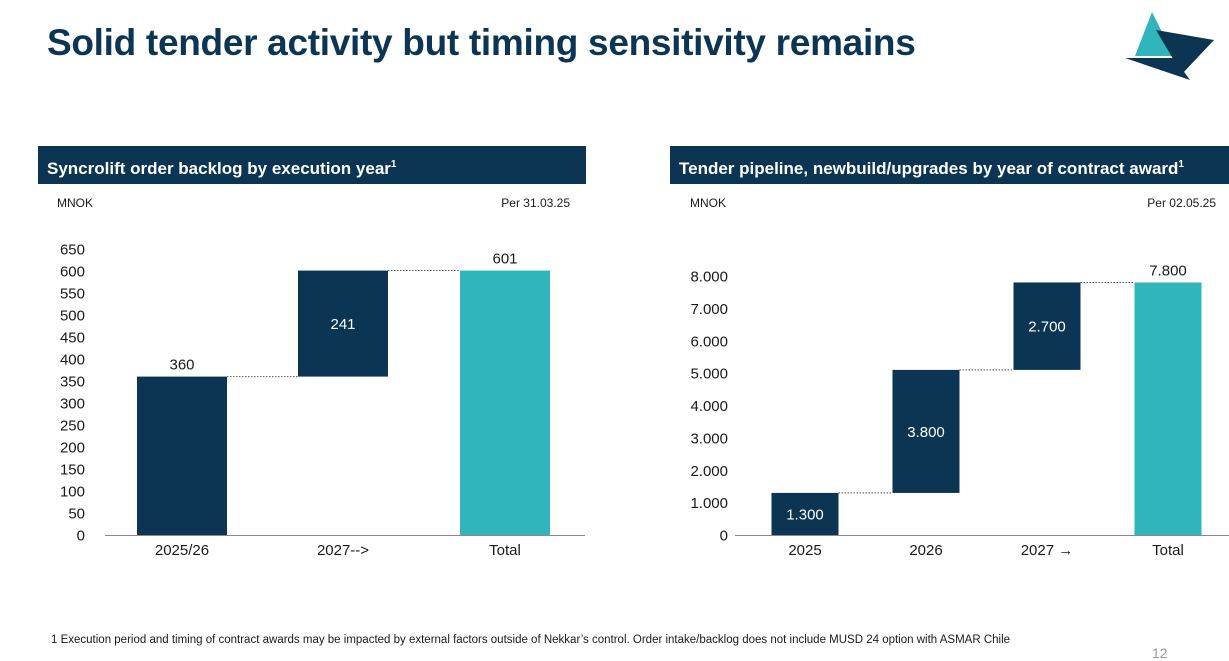 The width and height of the screenshot is (1229, 661). Describe the element at coordinates (72, 426) in the screenshot. I see `left-y-tick-label: 250` at that location.